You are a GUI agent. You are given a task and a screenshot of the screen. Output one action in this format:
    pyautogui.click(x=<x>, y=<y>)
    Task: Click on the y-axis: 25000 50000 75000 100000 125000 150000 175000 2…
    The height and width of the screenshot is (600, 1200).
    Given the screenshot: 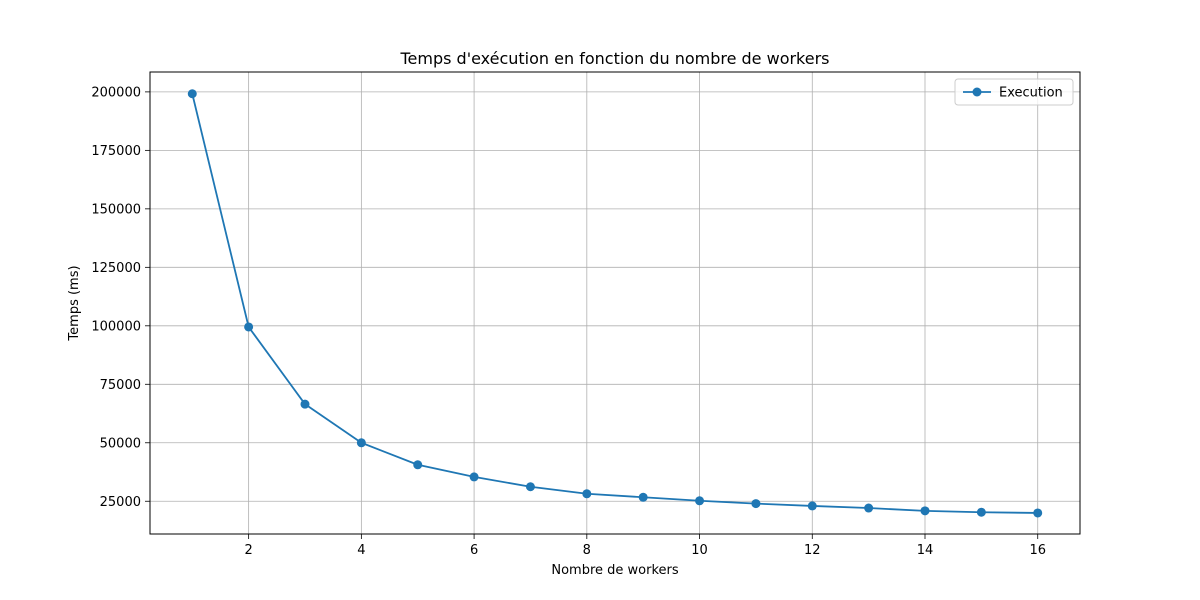 What is the action you would take?
    pyautogui.click(x=120, y=297)
    